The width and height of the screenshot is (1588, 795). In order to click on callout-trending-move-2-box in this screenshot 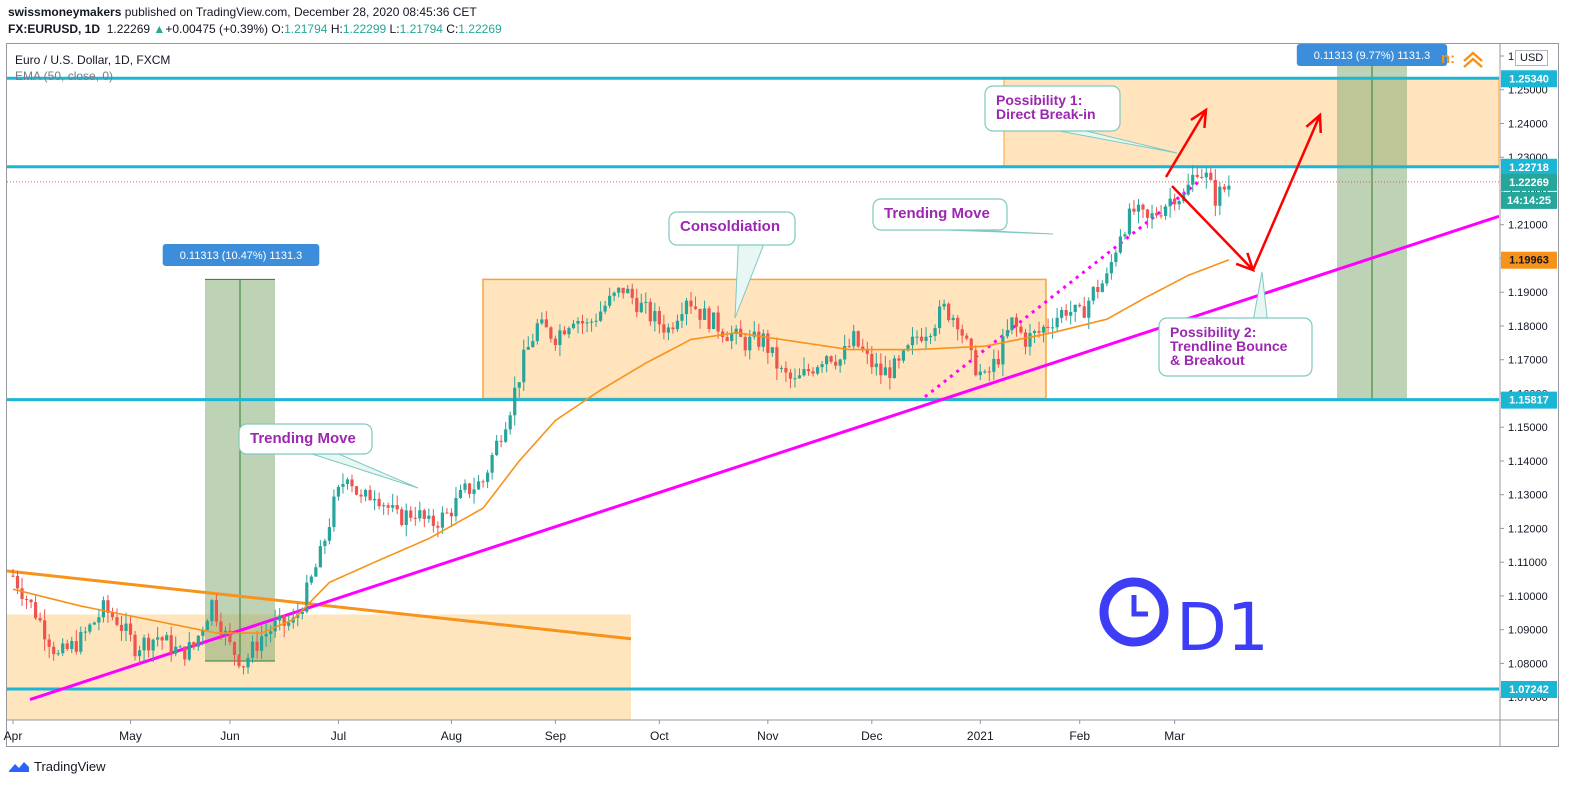, I will do `click(940, 214)`.